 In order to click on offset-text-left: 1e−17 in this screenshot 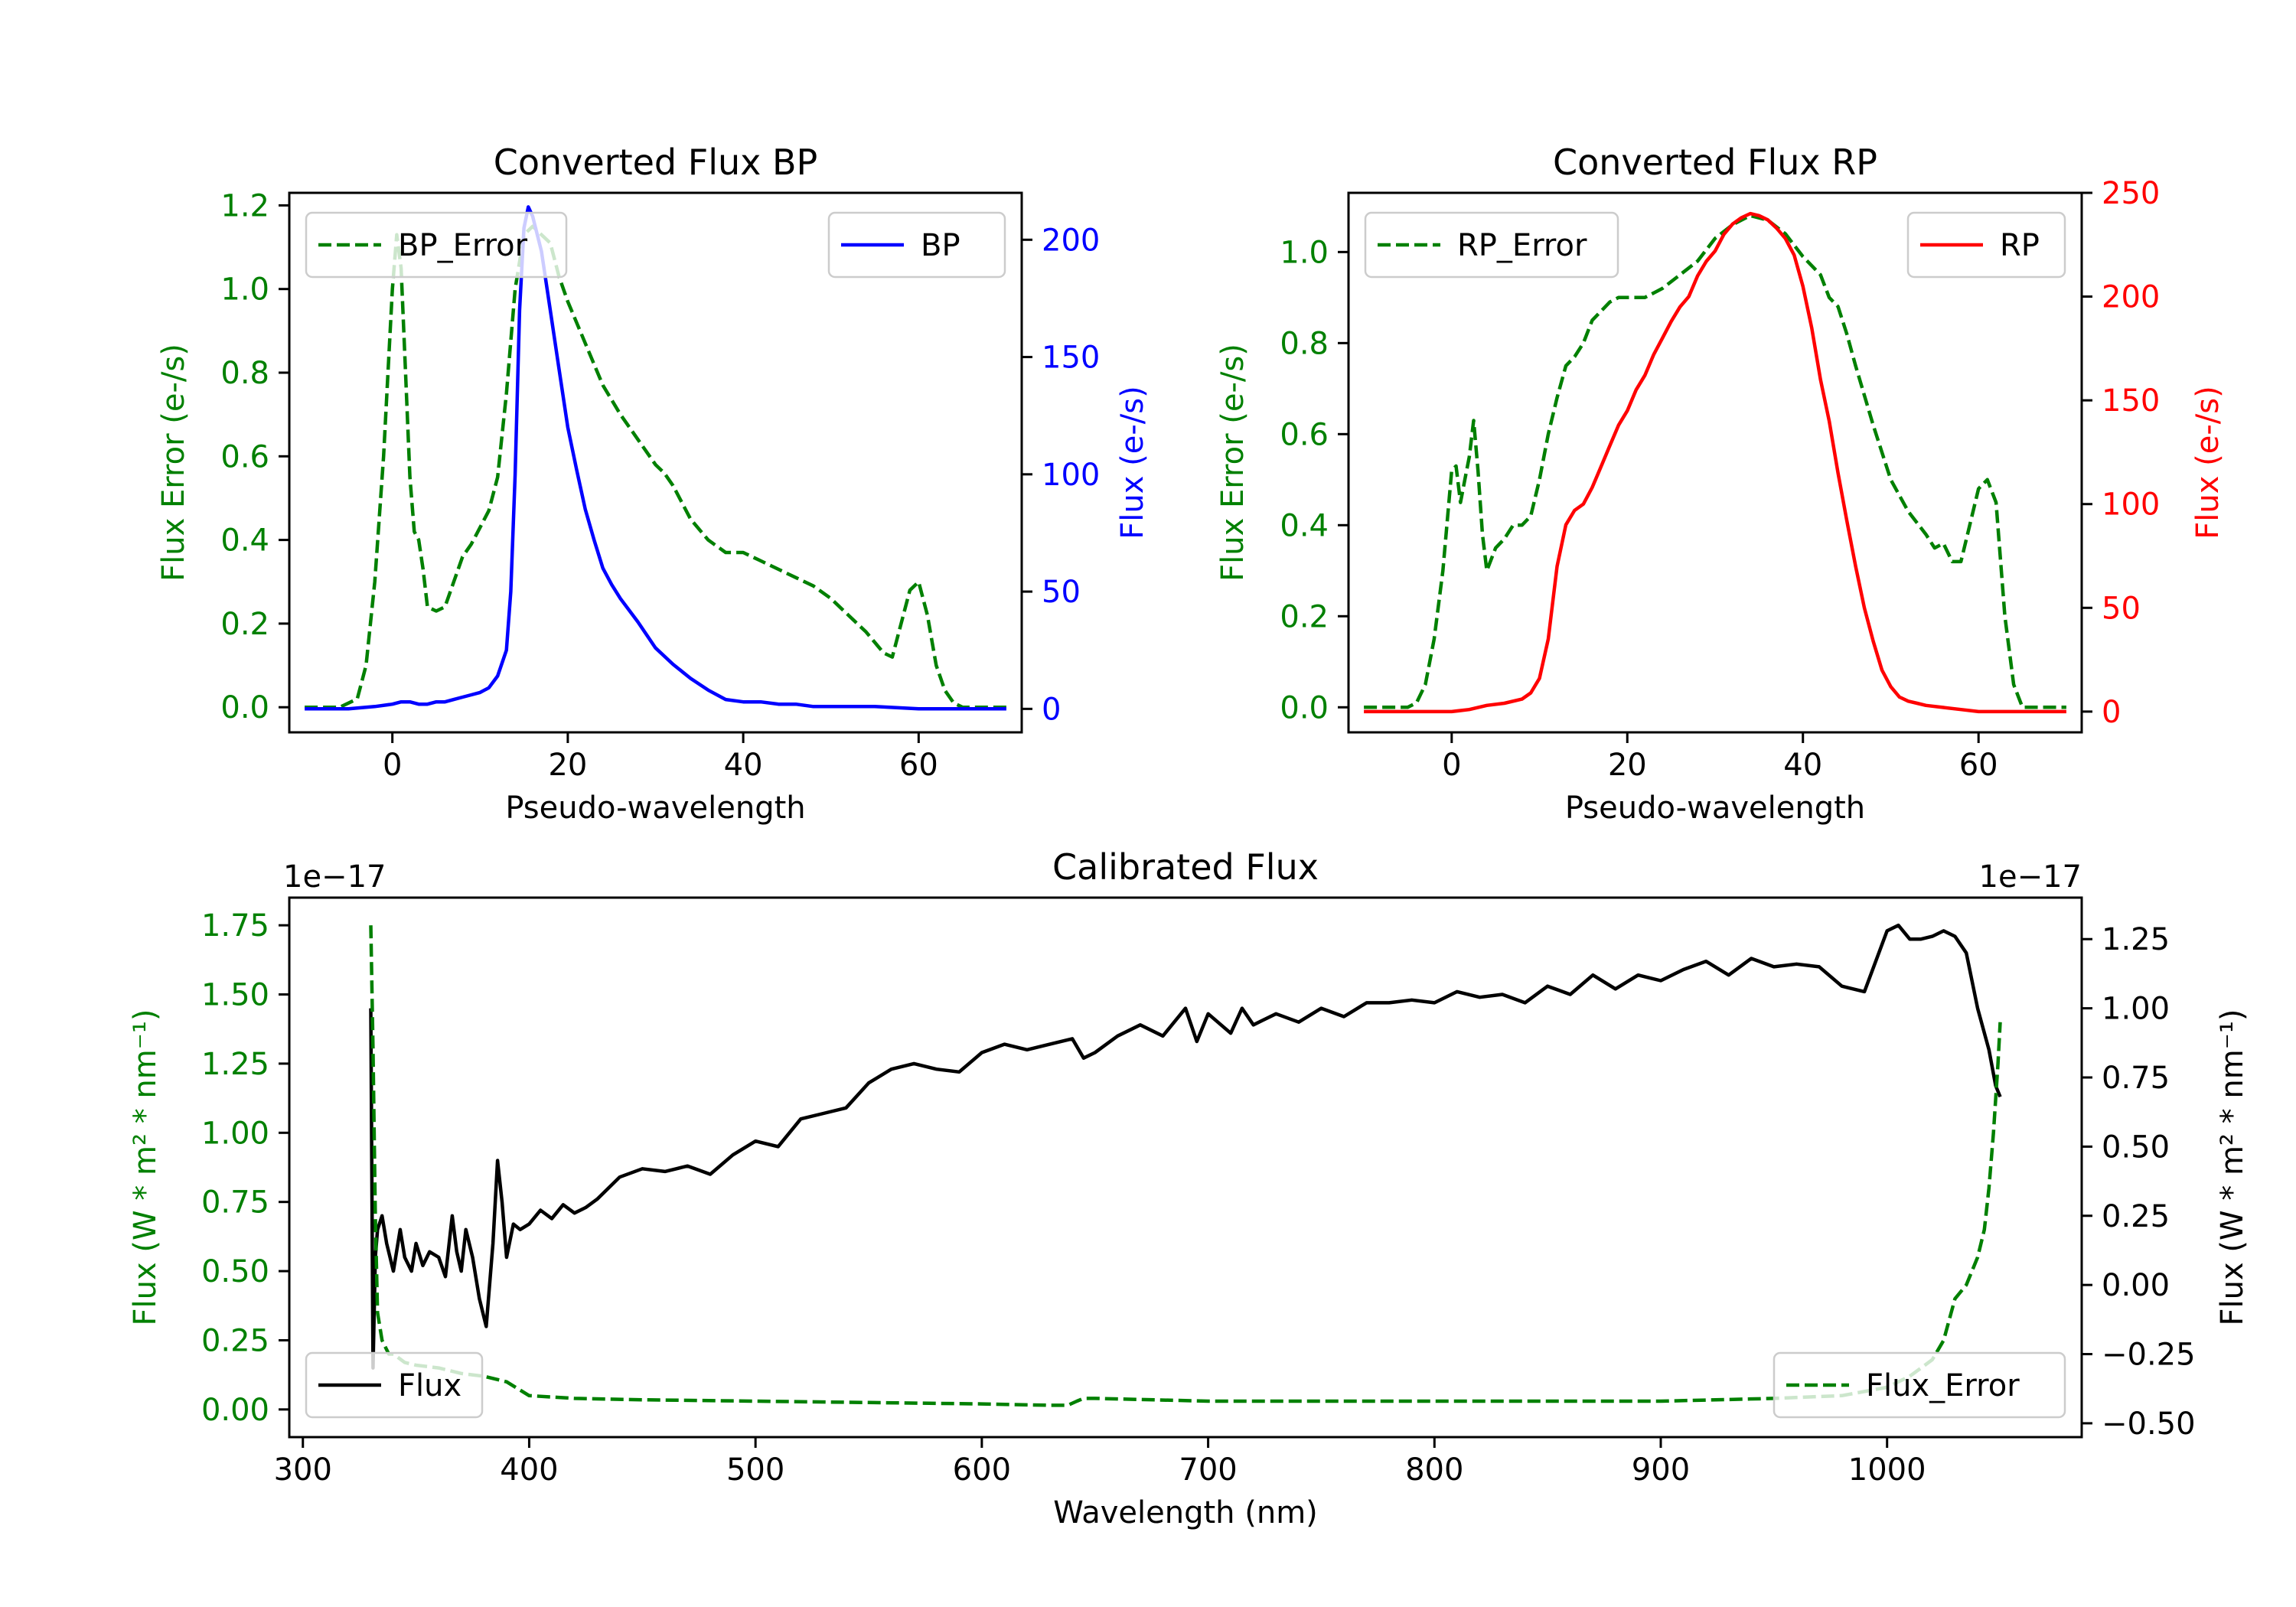, I will do `click(334, 877)`.